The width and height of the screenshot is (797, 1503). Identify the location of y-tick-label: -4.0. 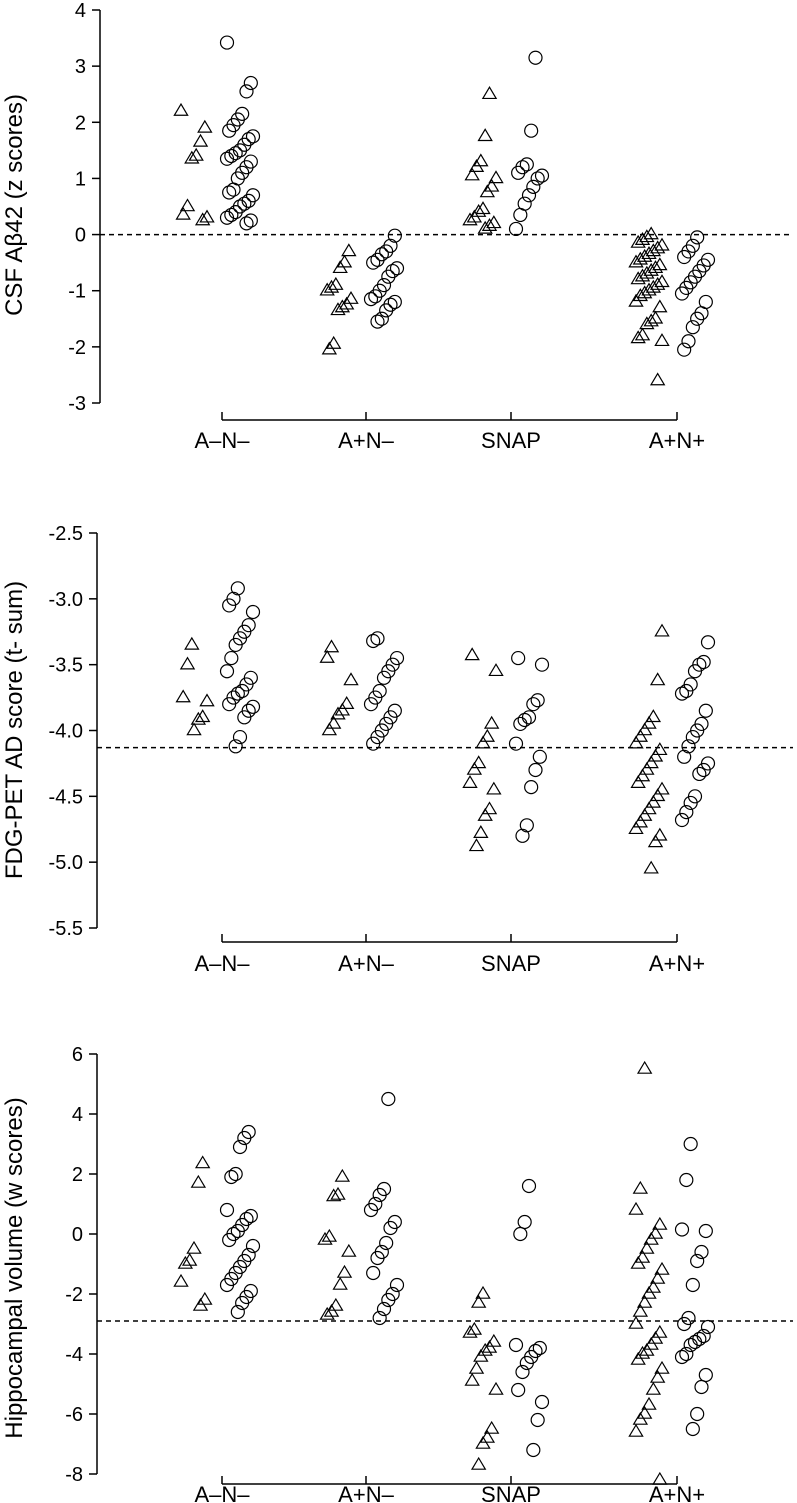
(66, 732).